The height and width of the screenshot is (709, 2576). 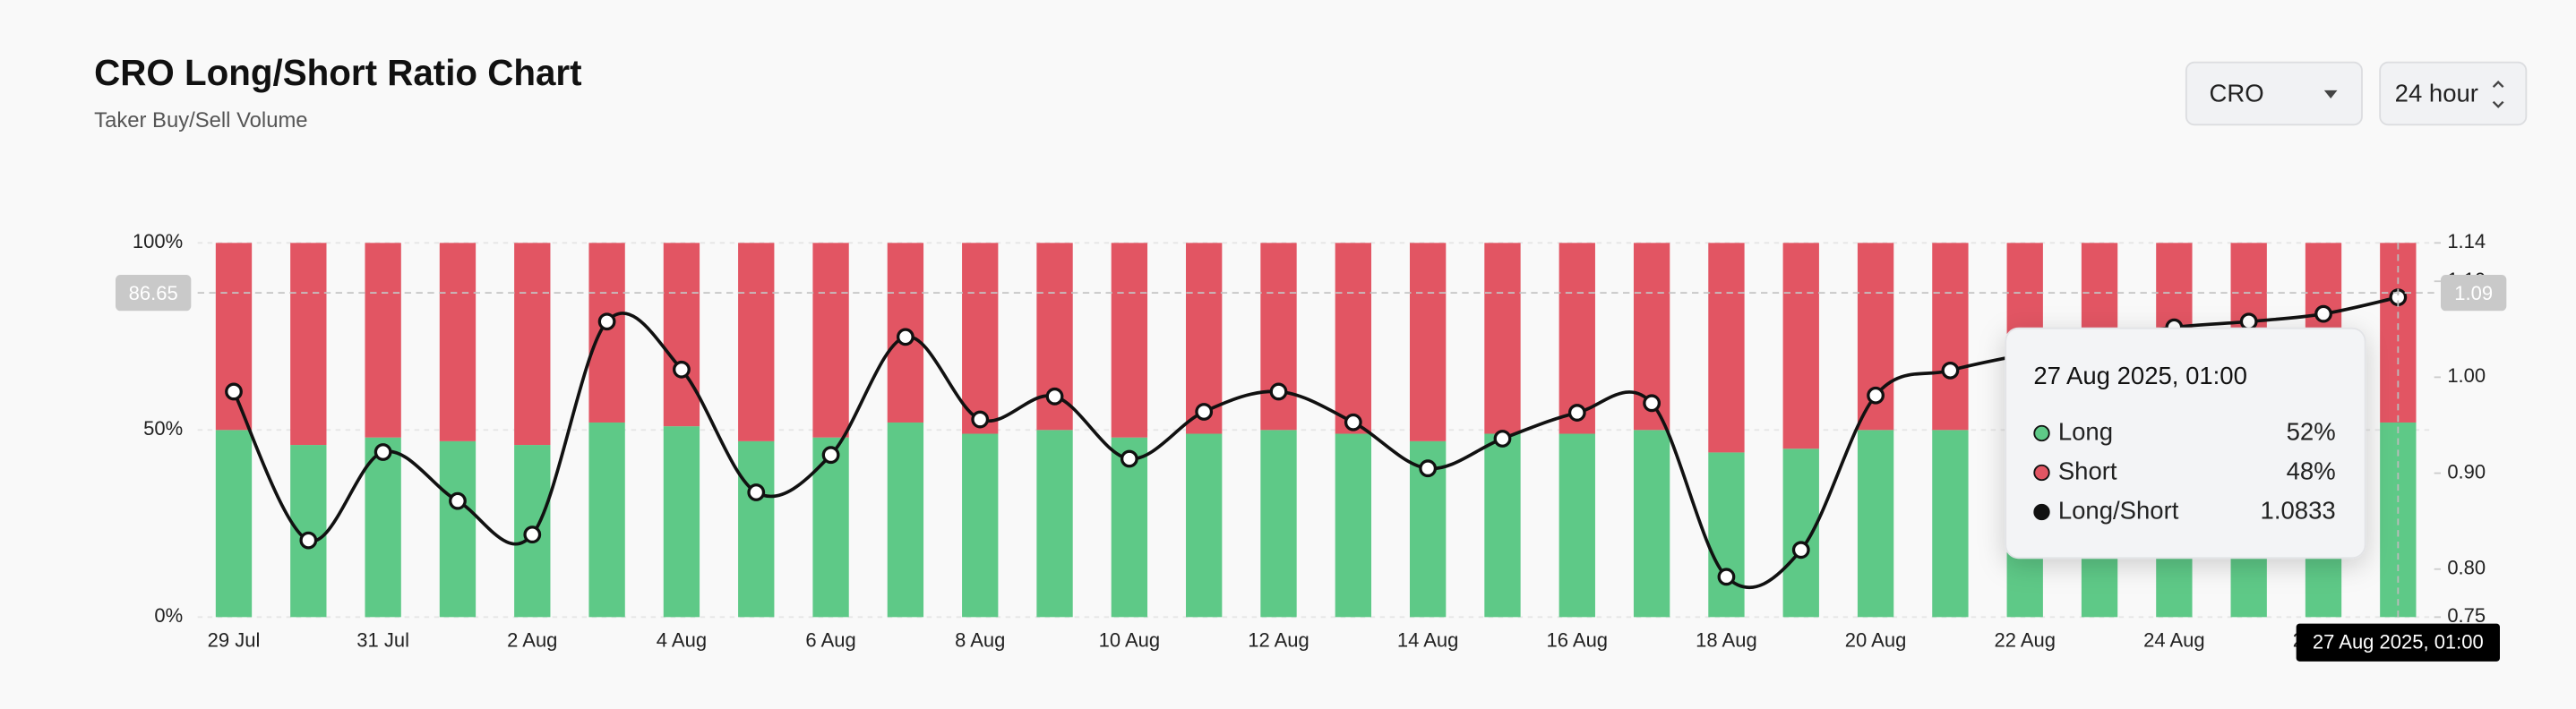 I want to click on chart-subtitle: Taker Buy/Sell Volume, so click(x=200, y=120).